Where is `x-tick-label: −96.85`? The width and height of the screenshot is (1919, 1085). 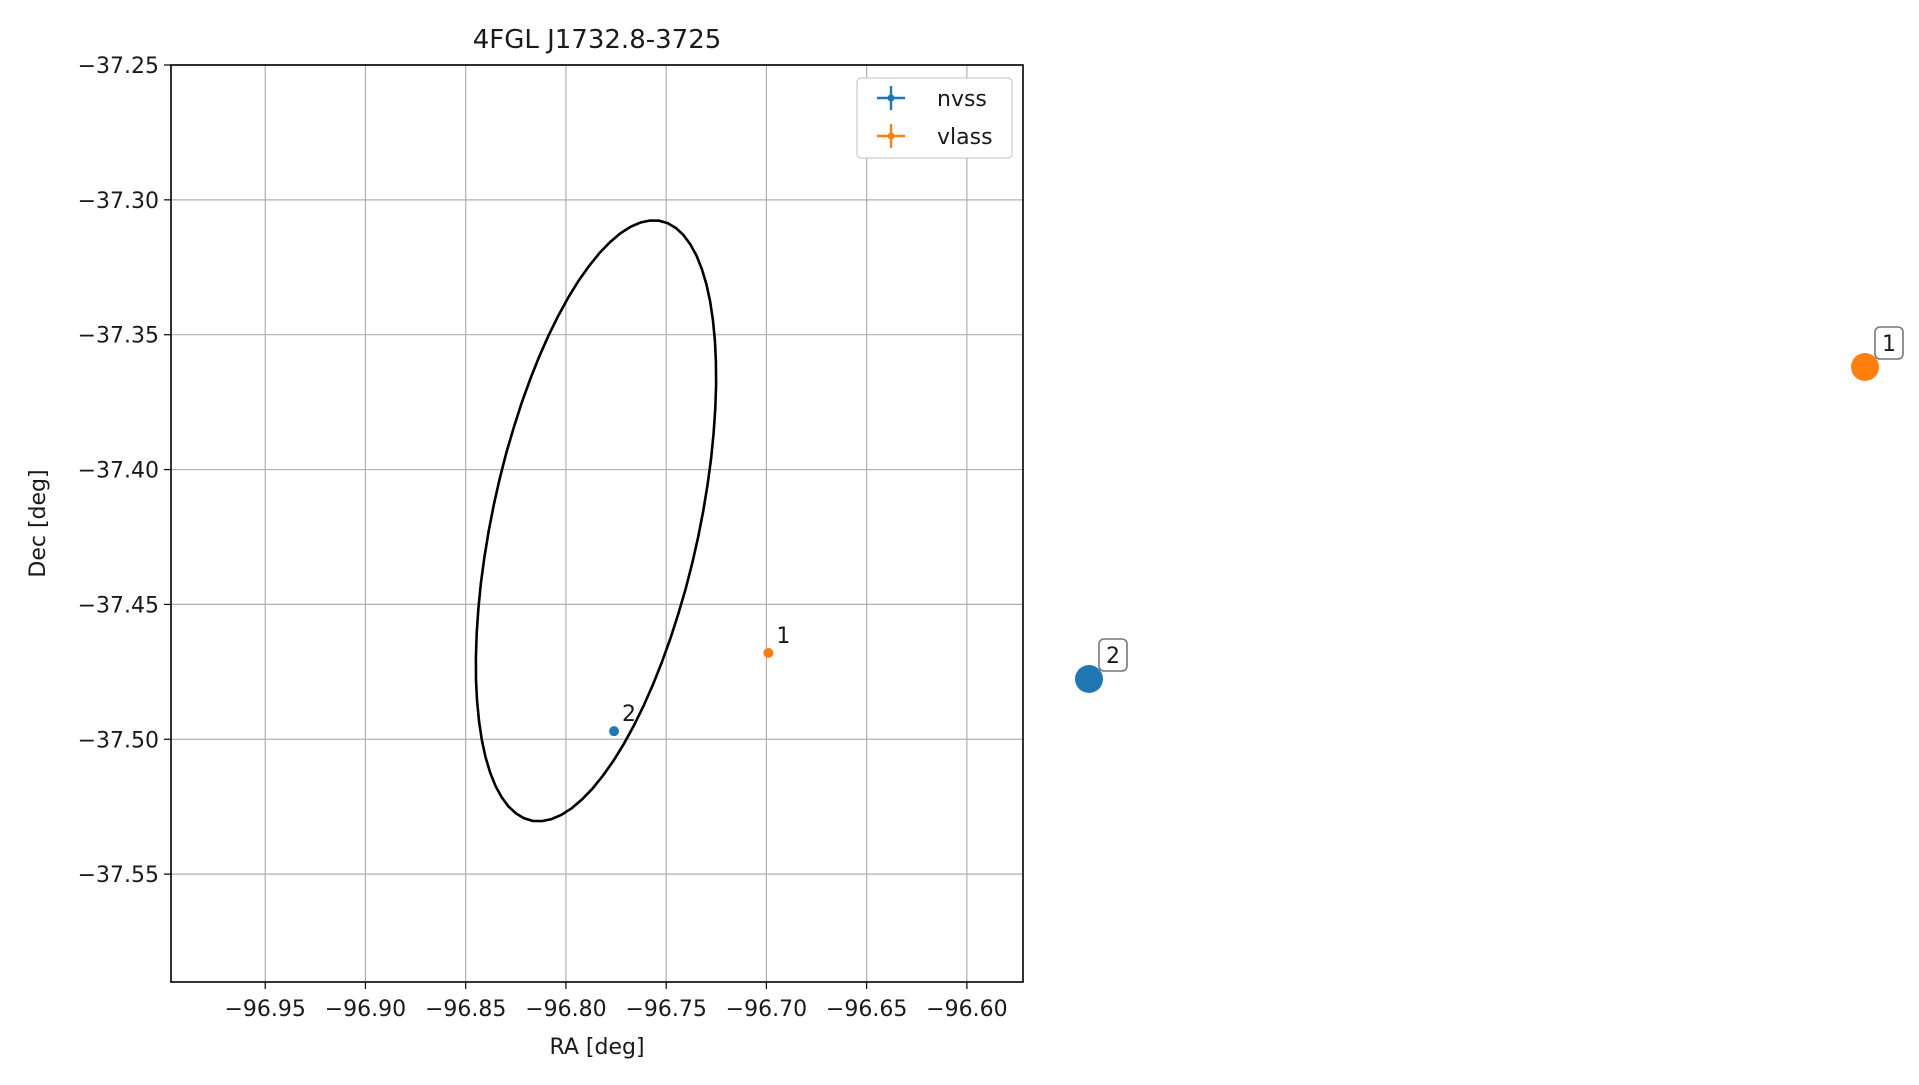 x-tick-label: −96.85 is located at coordinates (465, 1009).